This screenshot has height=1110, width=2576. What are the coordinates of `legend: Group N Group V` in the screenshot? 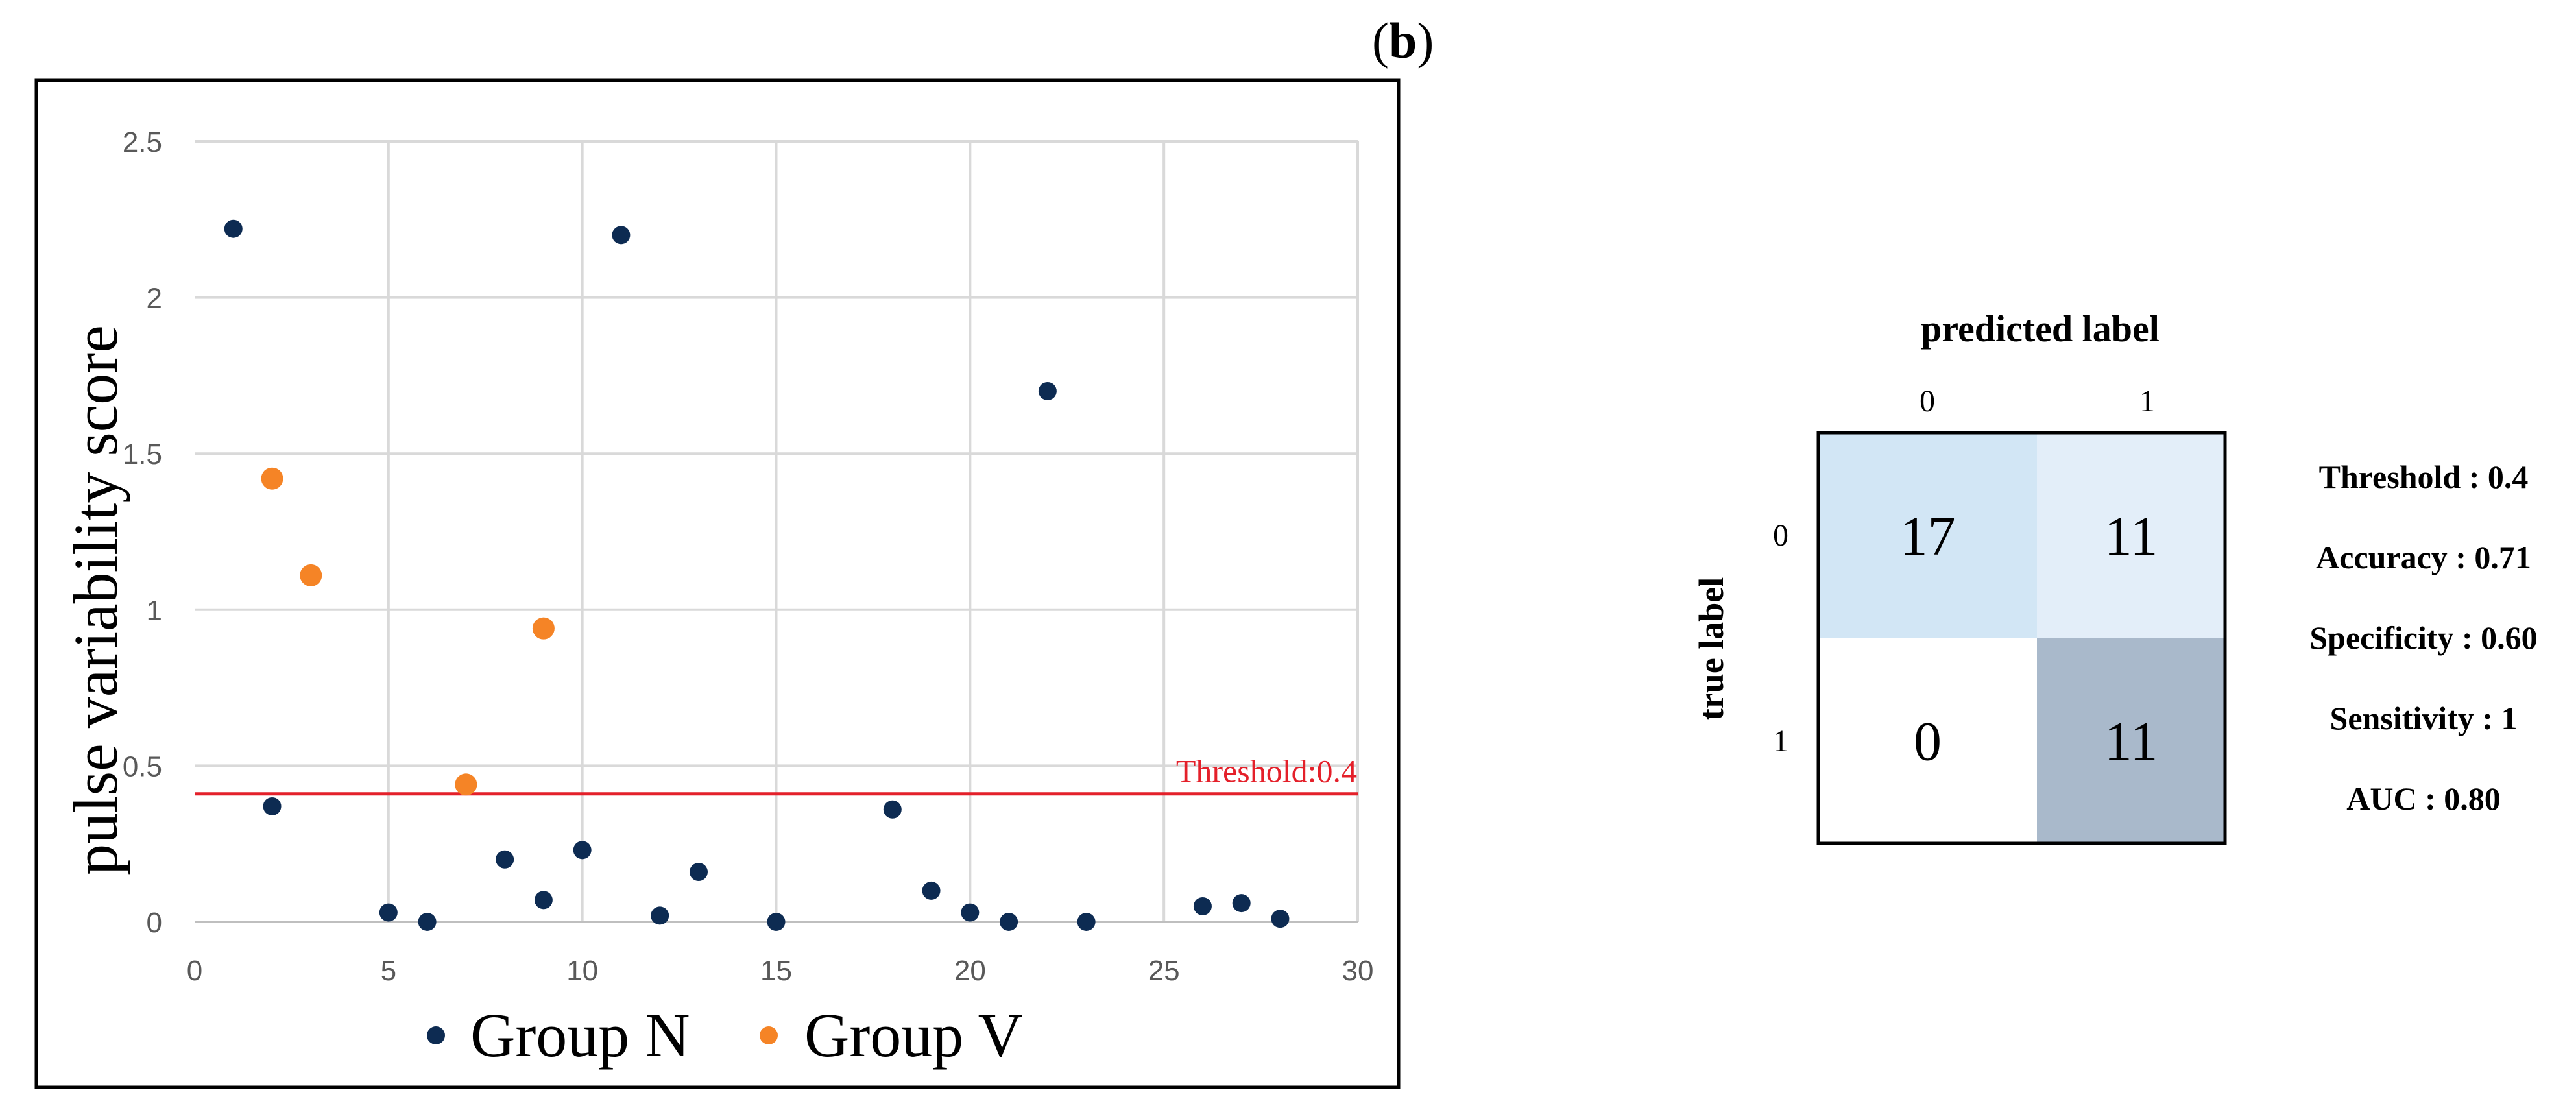 It's located at (725, 1035).